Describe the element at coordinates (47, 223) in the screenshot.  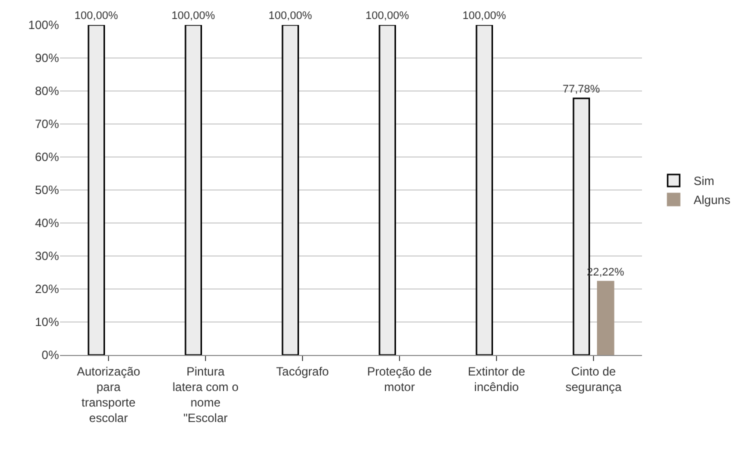
I see `y-tick-label: 40%` at that location.